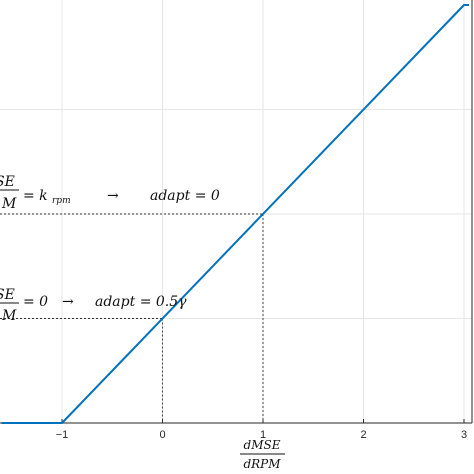  What do you see at coordinates (68, 302) in the screenshot?
I see `annotation-zero-arrow: →` at bounding box center [68, 302].